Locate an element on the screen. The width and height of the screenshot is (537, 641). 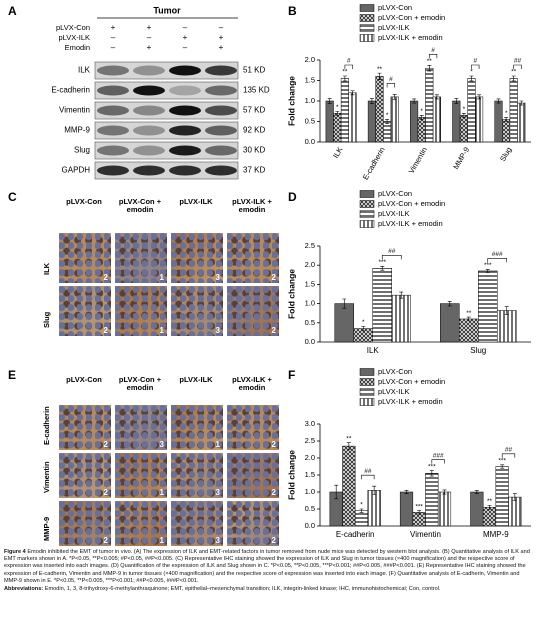
x-tick-label: E-cadherin is located at coordinates (355, 534).